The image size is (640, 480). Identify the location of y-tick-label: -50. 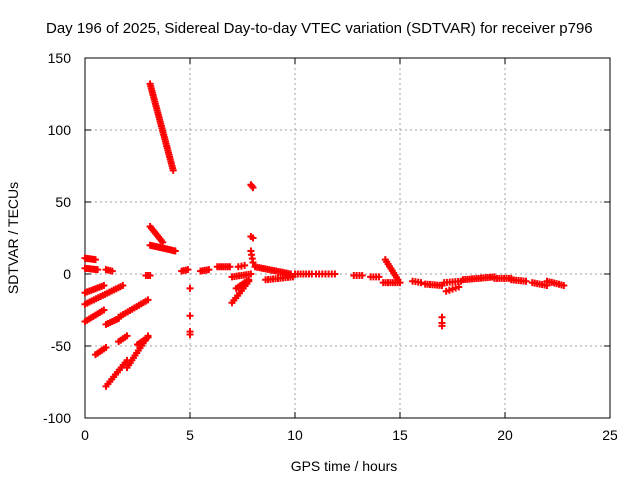
(61, 346).